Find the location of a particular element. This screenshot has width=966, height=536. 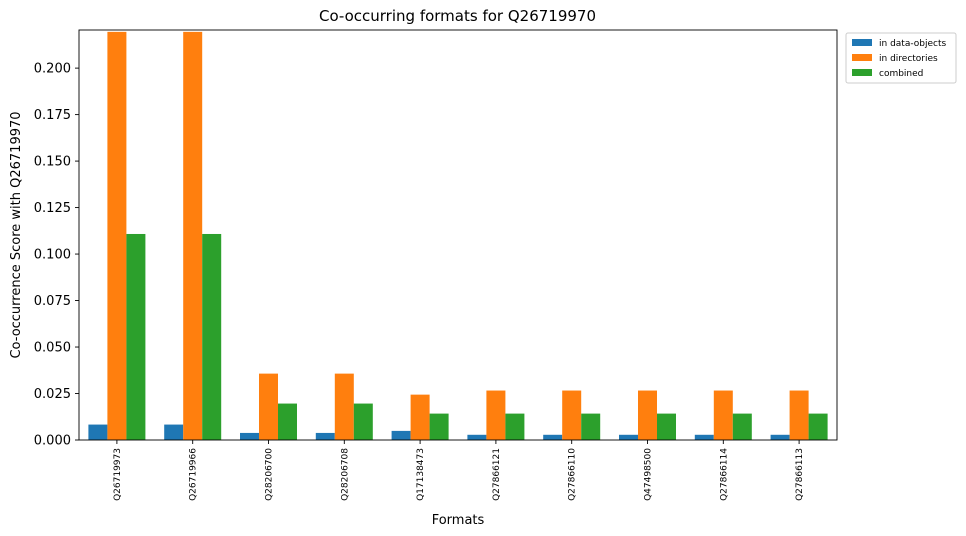

y-tick-label: 0.125 is located at coordinates (52, 208).